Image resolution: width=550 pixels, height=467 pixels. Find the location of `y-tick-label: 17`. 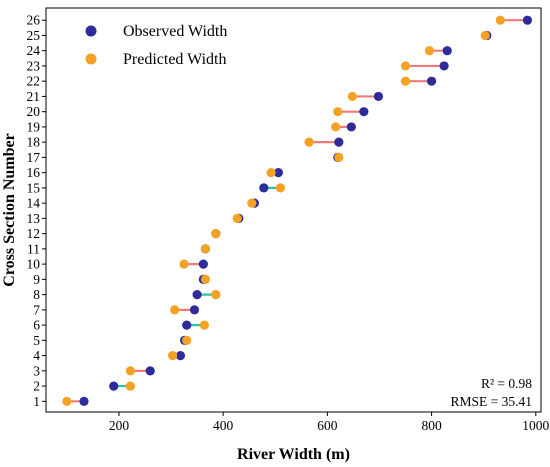

y-tick-label: 17 is located at coordinates (34, 157).